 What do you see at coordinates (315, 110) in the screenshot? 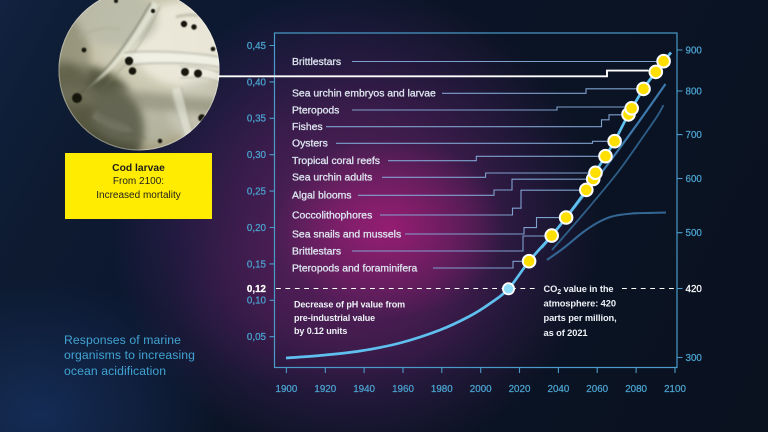
I see `svg-text: Pteropods` at bounding box center [315, 110].